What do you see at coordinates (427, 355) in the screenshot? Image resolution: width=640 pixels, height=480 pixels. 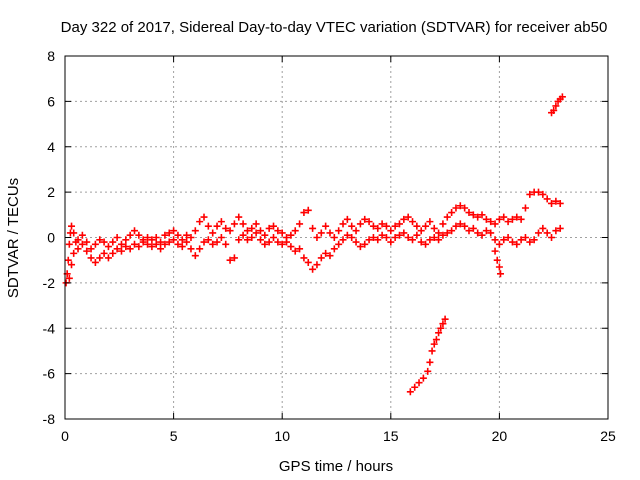 I see `series-descending-arc-16-17h` at bounding box center [427, 355].